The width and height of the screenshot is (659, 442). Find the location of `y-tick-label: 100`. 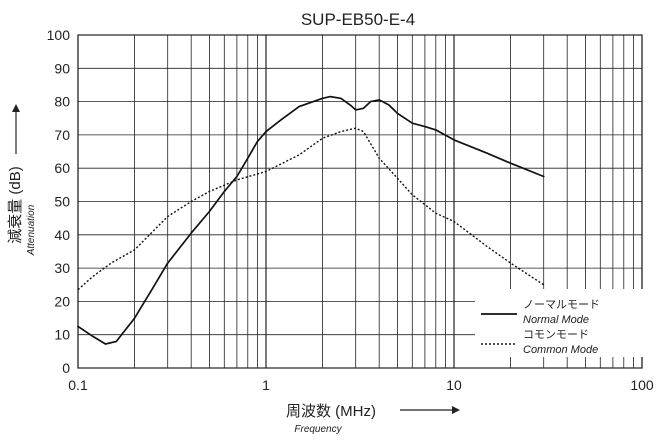

y-tick-label: 100 is located at coordinates (59, 35).